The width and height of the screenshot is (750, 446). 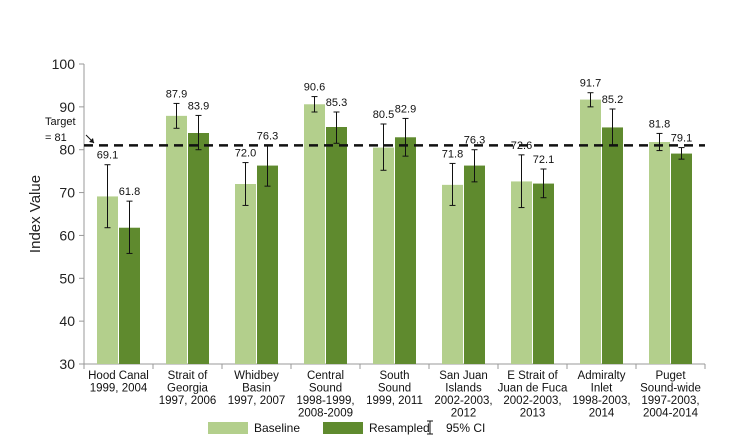 I want to click on data-label: 72.1, so click(x=543, y=160).